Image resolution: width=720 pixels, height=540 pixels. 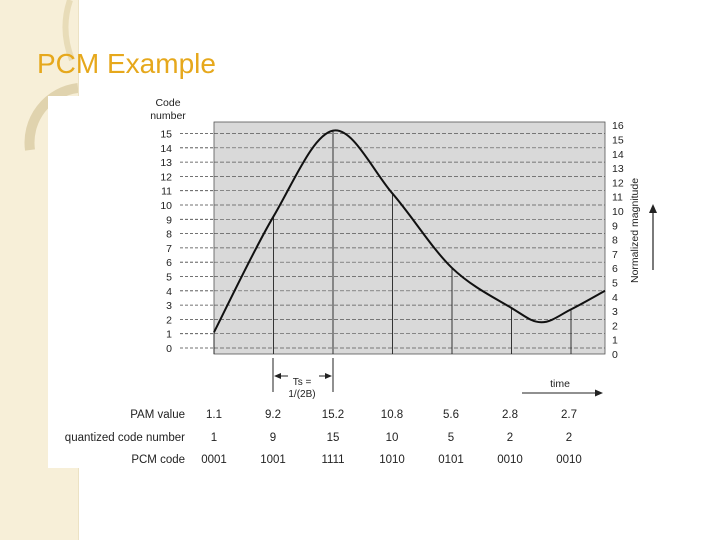 What do you see at coordinates (169, 278) in the screenshot?
I see `left-tick-label: 5` at bounding box center [169, 278].